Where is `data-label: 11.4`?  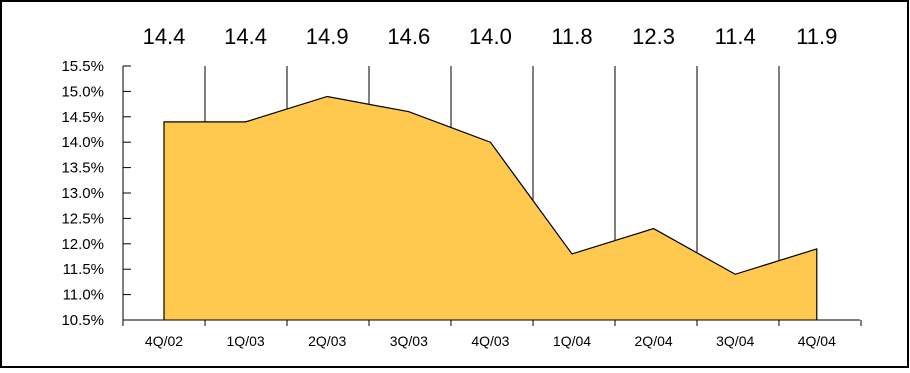 data-label: 11.4 is located at coordinates (735, 36).